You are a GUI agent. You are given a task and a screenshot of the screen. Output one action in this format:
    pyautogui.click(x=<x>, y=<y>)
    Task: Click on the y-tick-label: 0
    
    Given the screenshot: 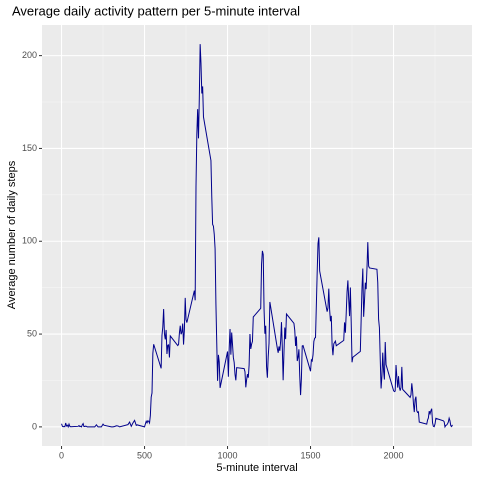 What is the action you would take?
    pyautogui.click(x=34, y=426)
    